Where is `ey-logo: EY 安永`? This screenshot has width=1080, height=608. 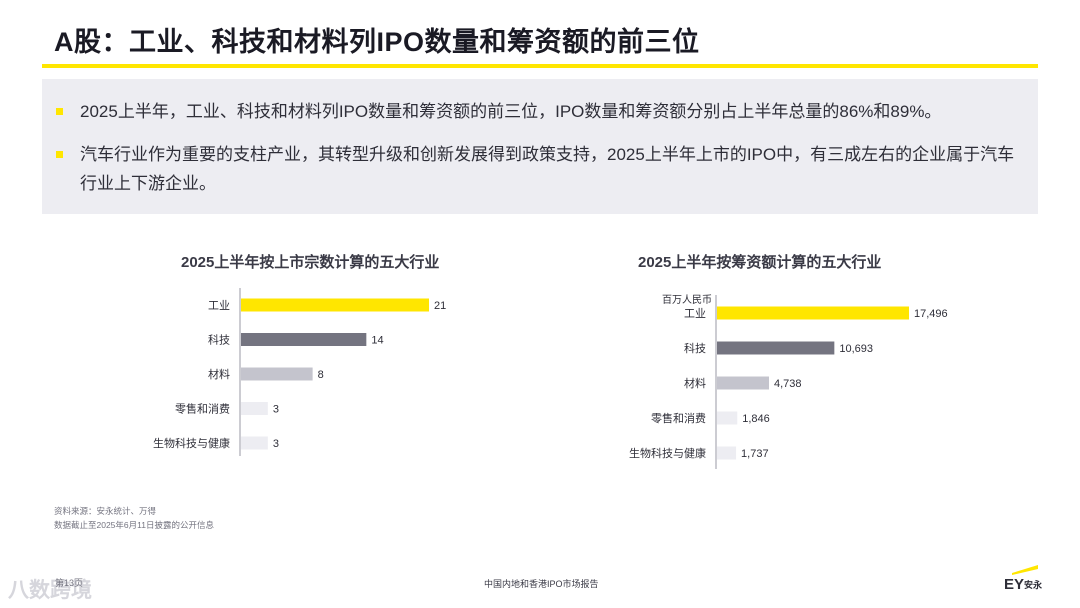
ey-logo: EY 安永 is located at coordinates (1024, 578).